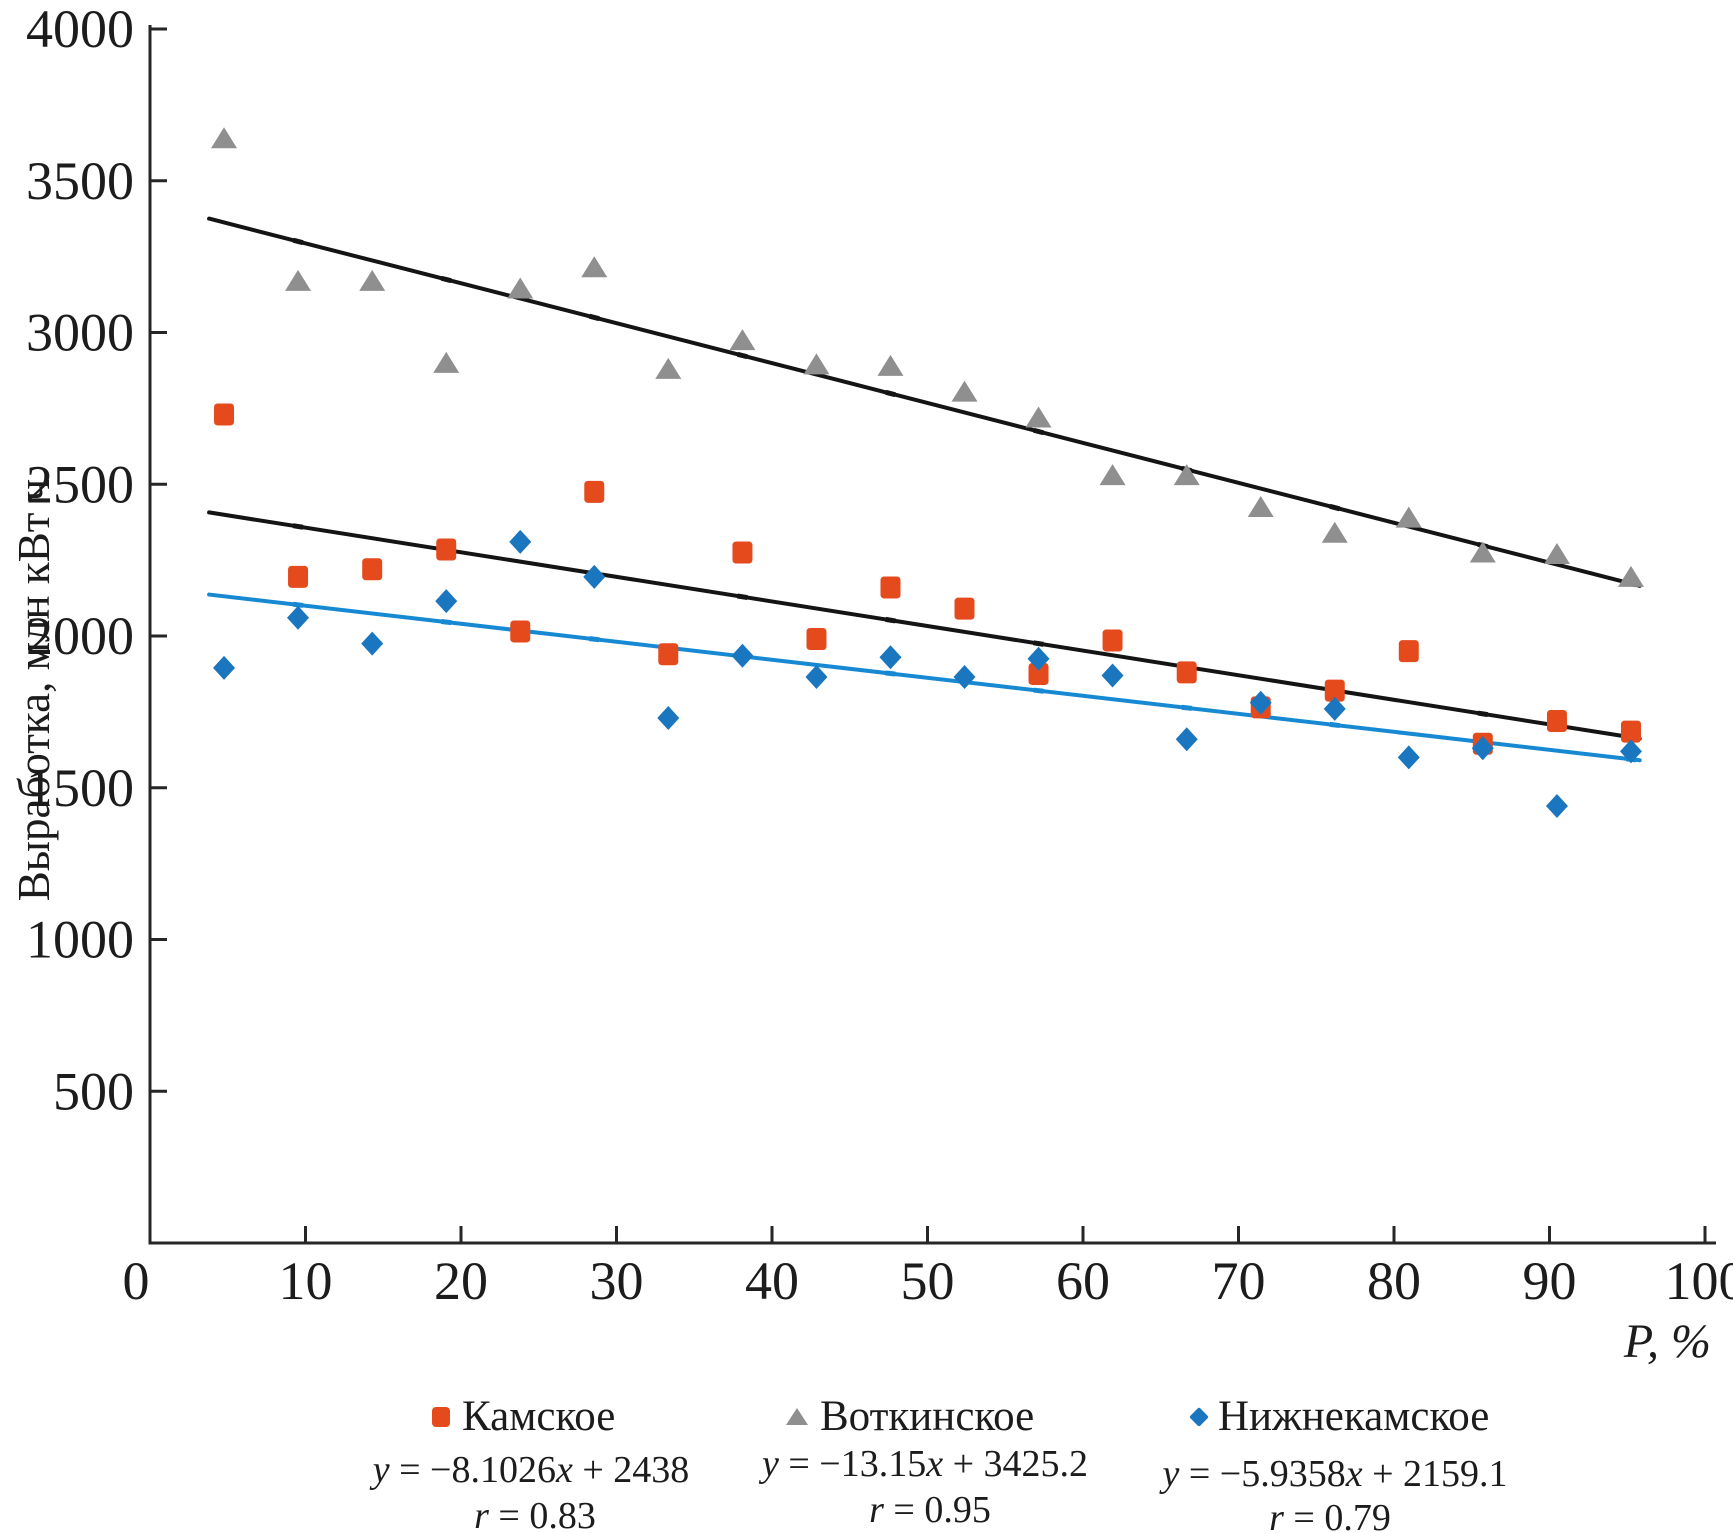 Image resolution: width=1733 pixels, height=1533 pixels. Describe the element at coordinates (617, 1281) in the screenshot. I see `x-tick-label: 30` at that location.